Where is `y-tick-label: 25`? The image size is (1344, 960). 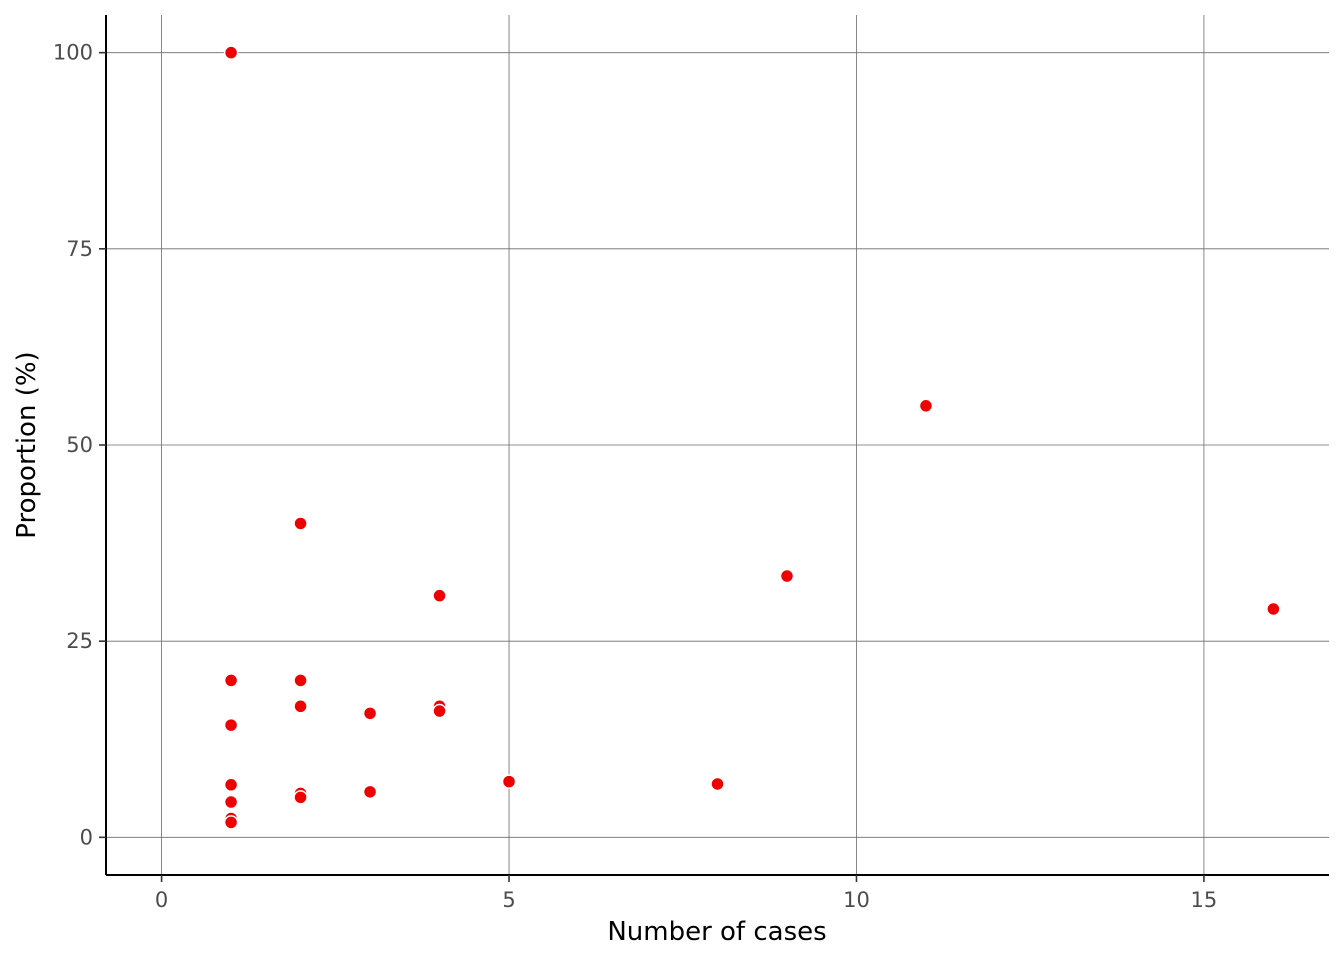 y-tick-label: 25 is located at coordinates (79, 641).